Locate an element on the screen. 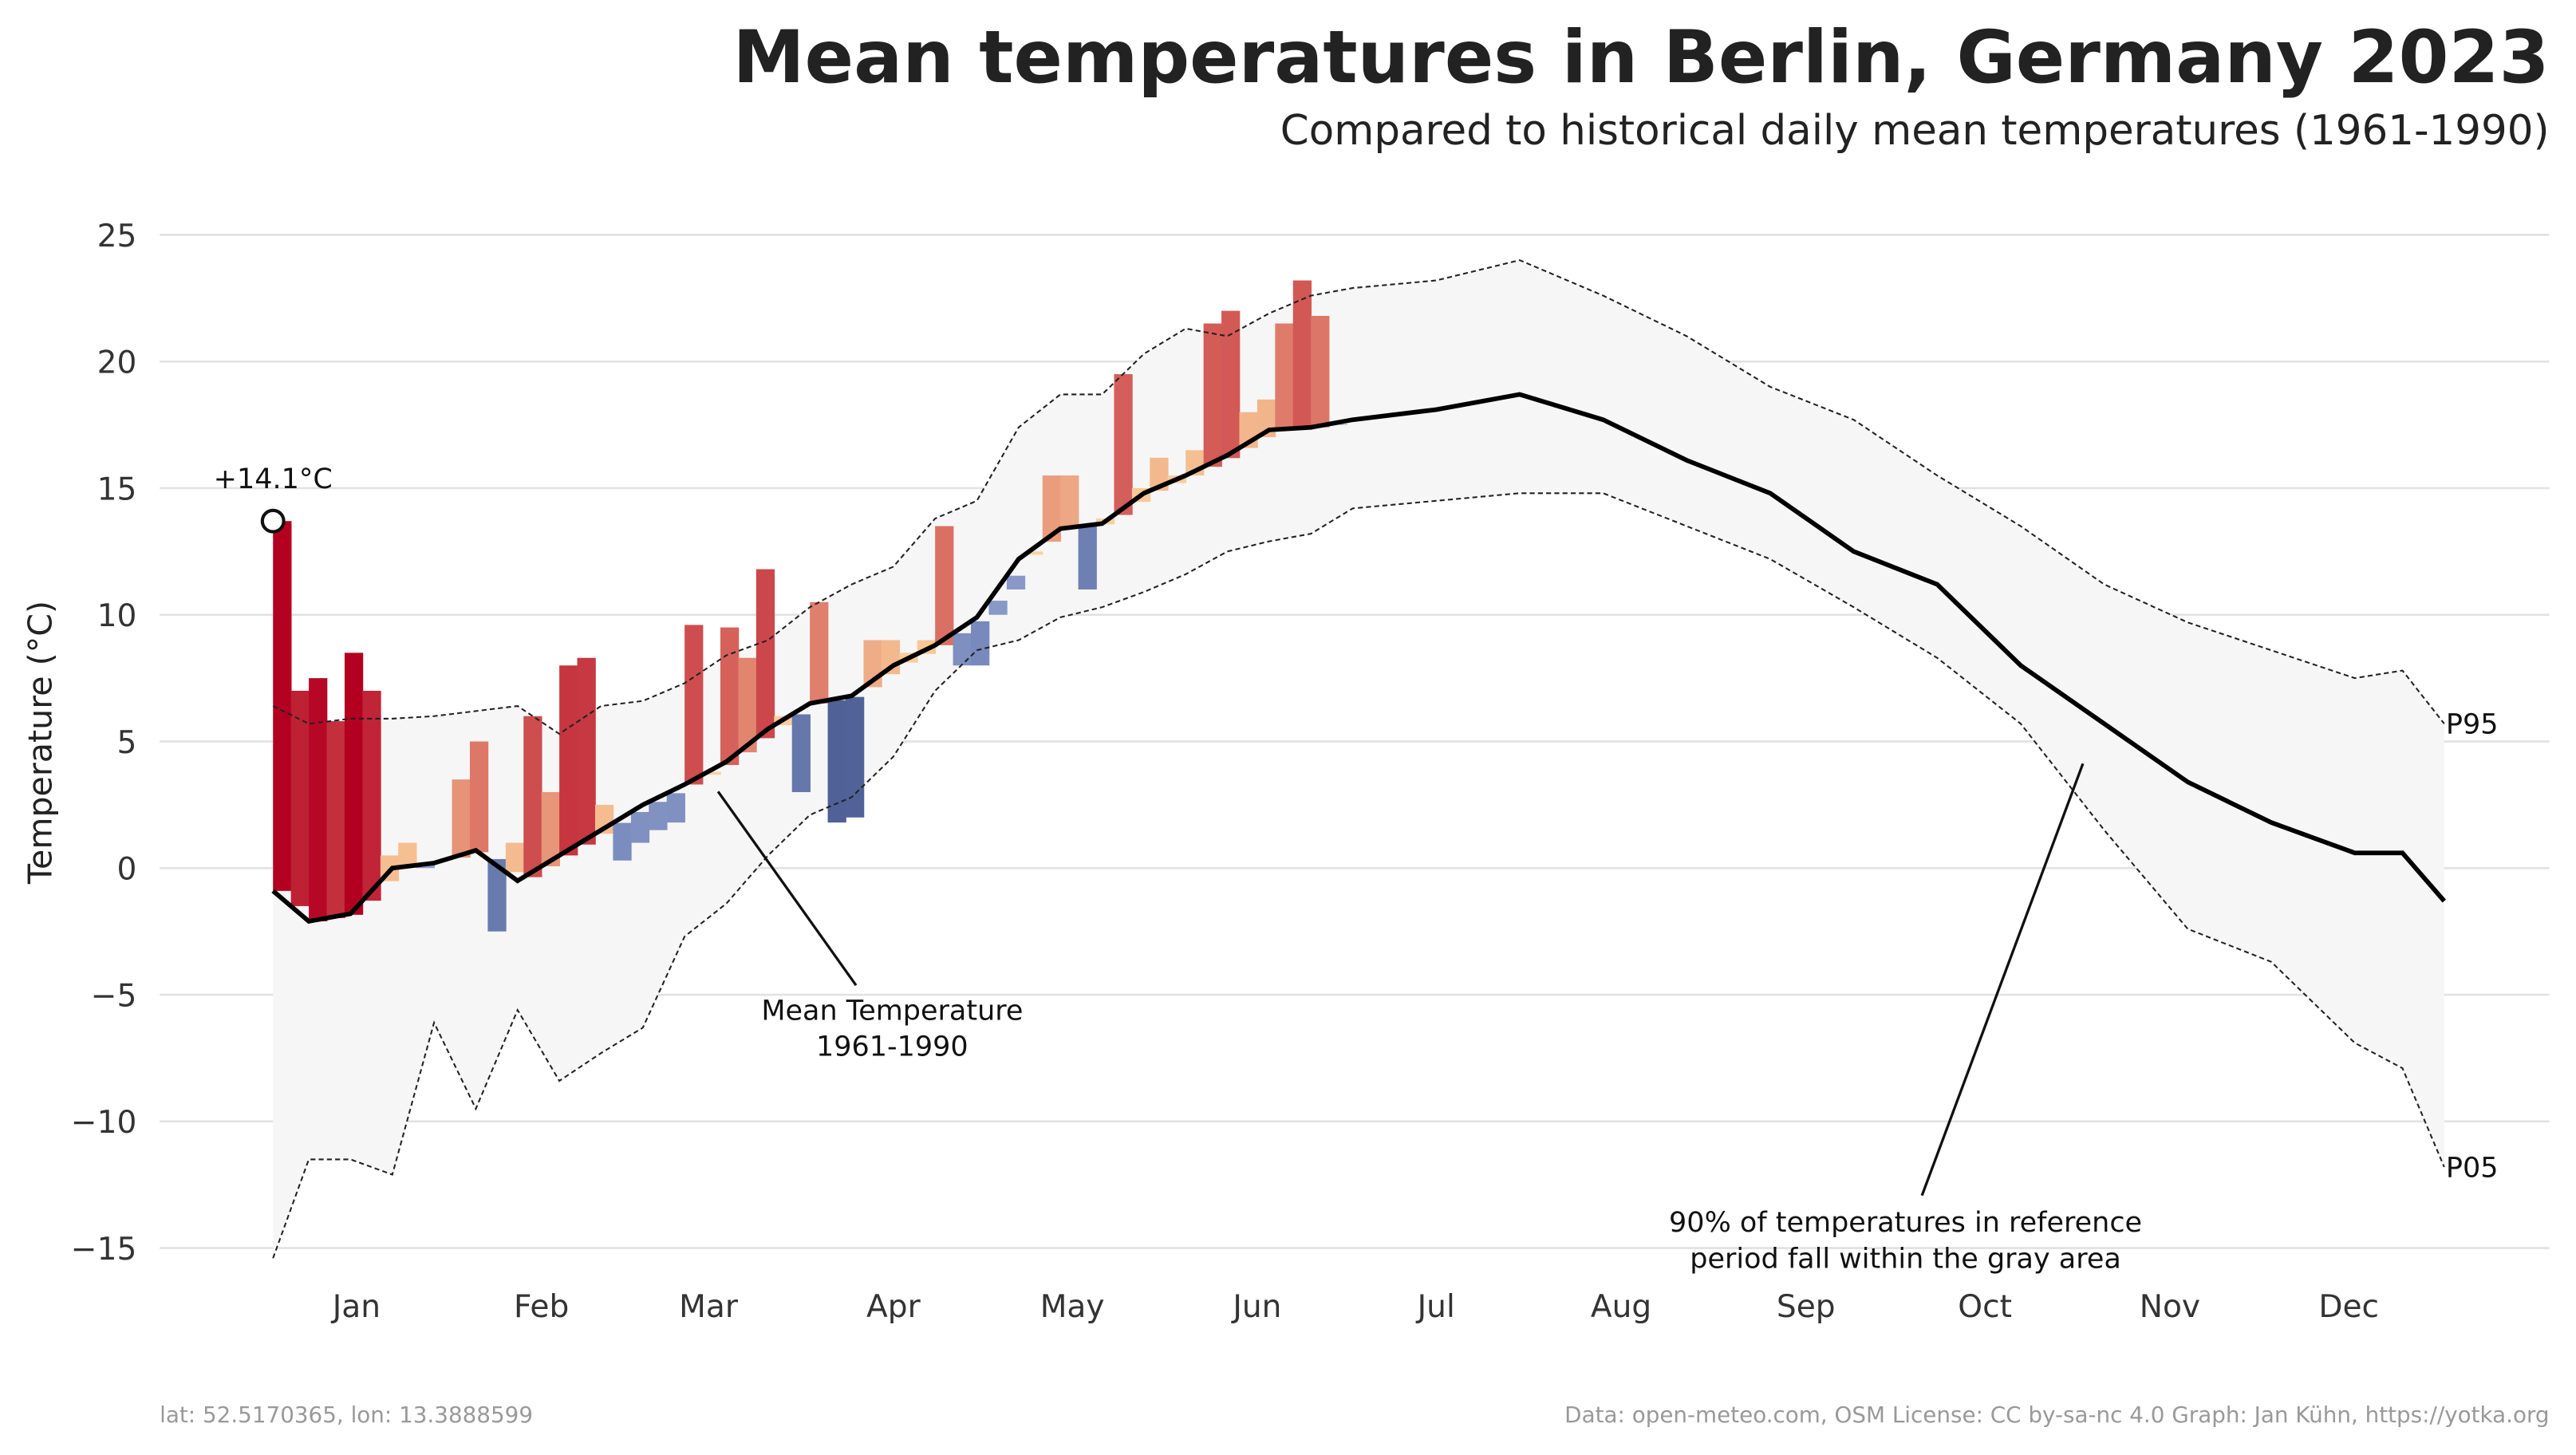 Image resolution: width=2576 pixels, height=1455 pixels. x-tick-label: Sep is located at coordinates (1807, 1307).